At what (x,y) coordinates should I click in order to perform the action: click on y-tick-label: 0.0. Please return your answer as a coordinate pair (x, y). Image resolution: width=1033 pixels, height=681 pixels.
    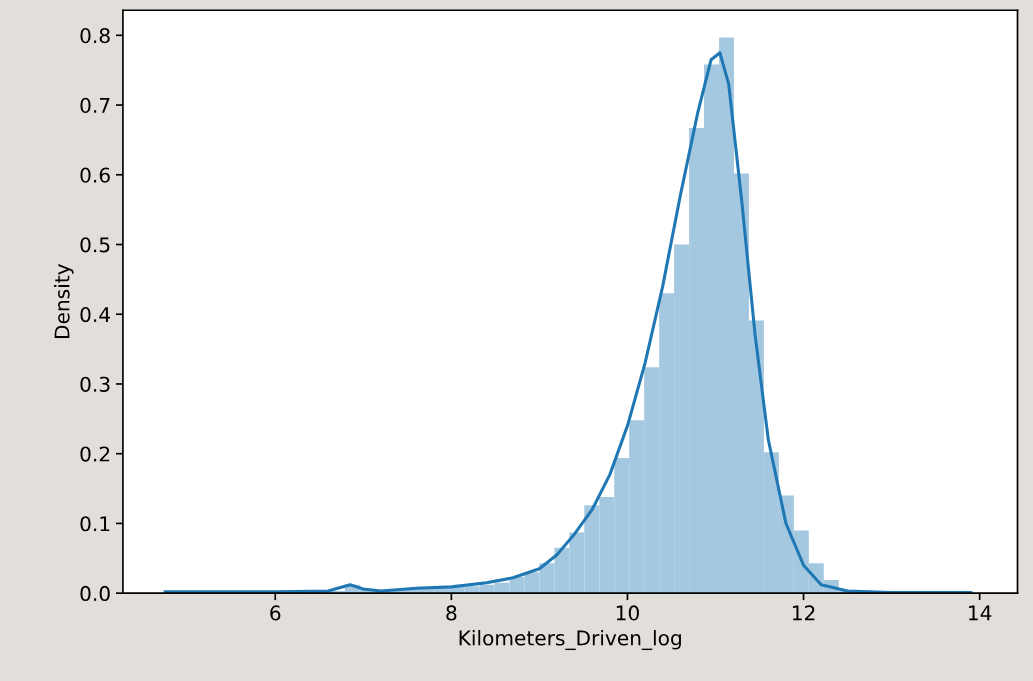
    Looking at the image, I should click on (95, 593).